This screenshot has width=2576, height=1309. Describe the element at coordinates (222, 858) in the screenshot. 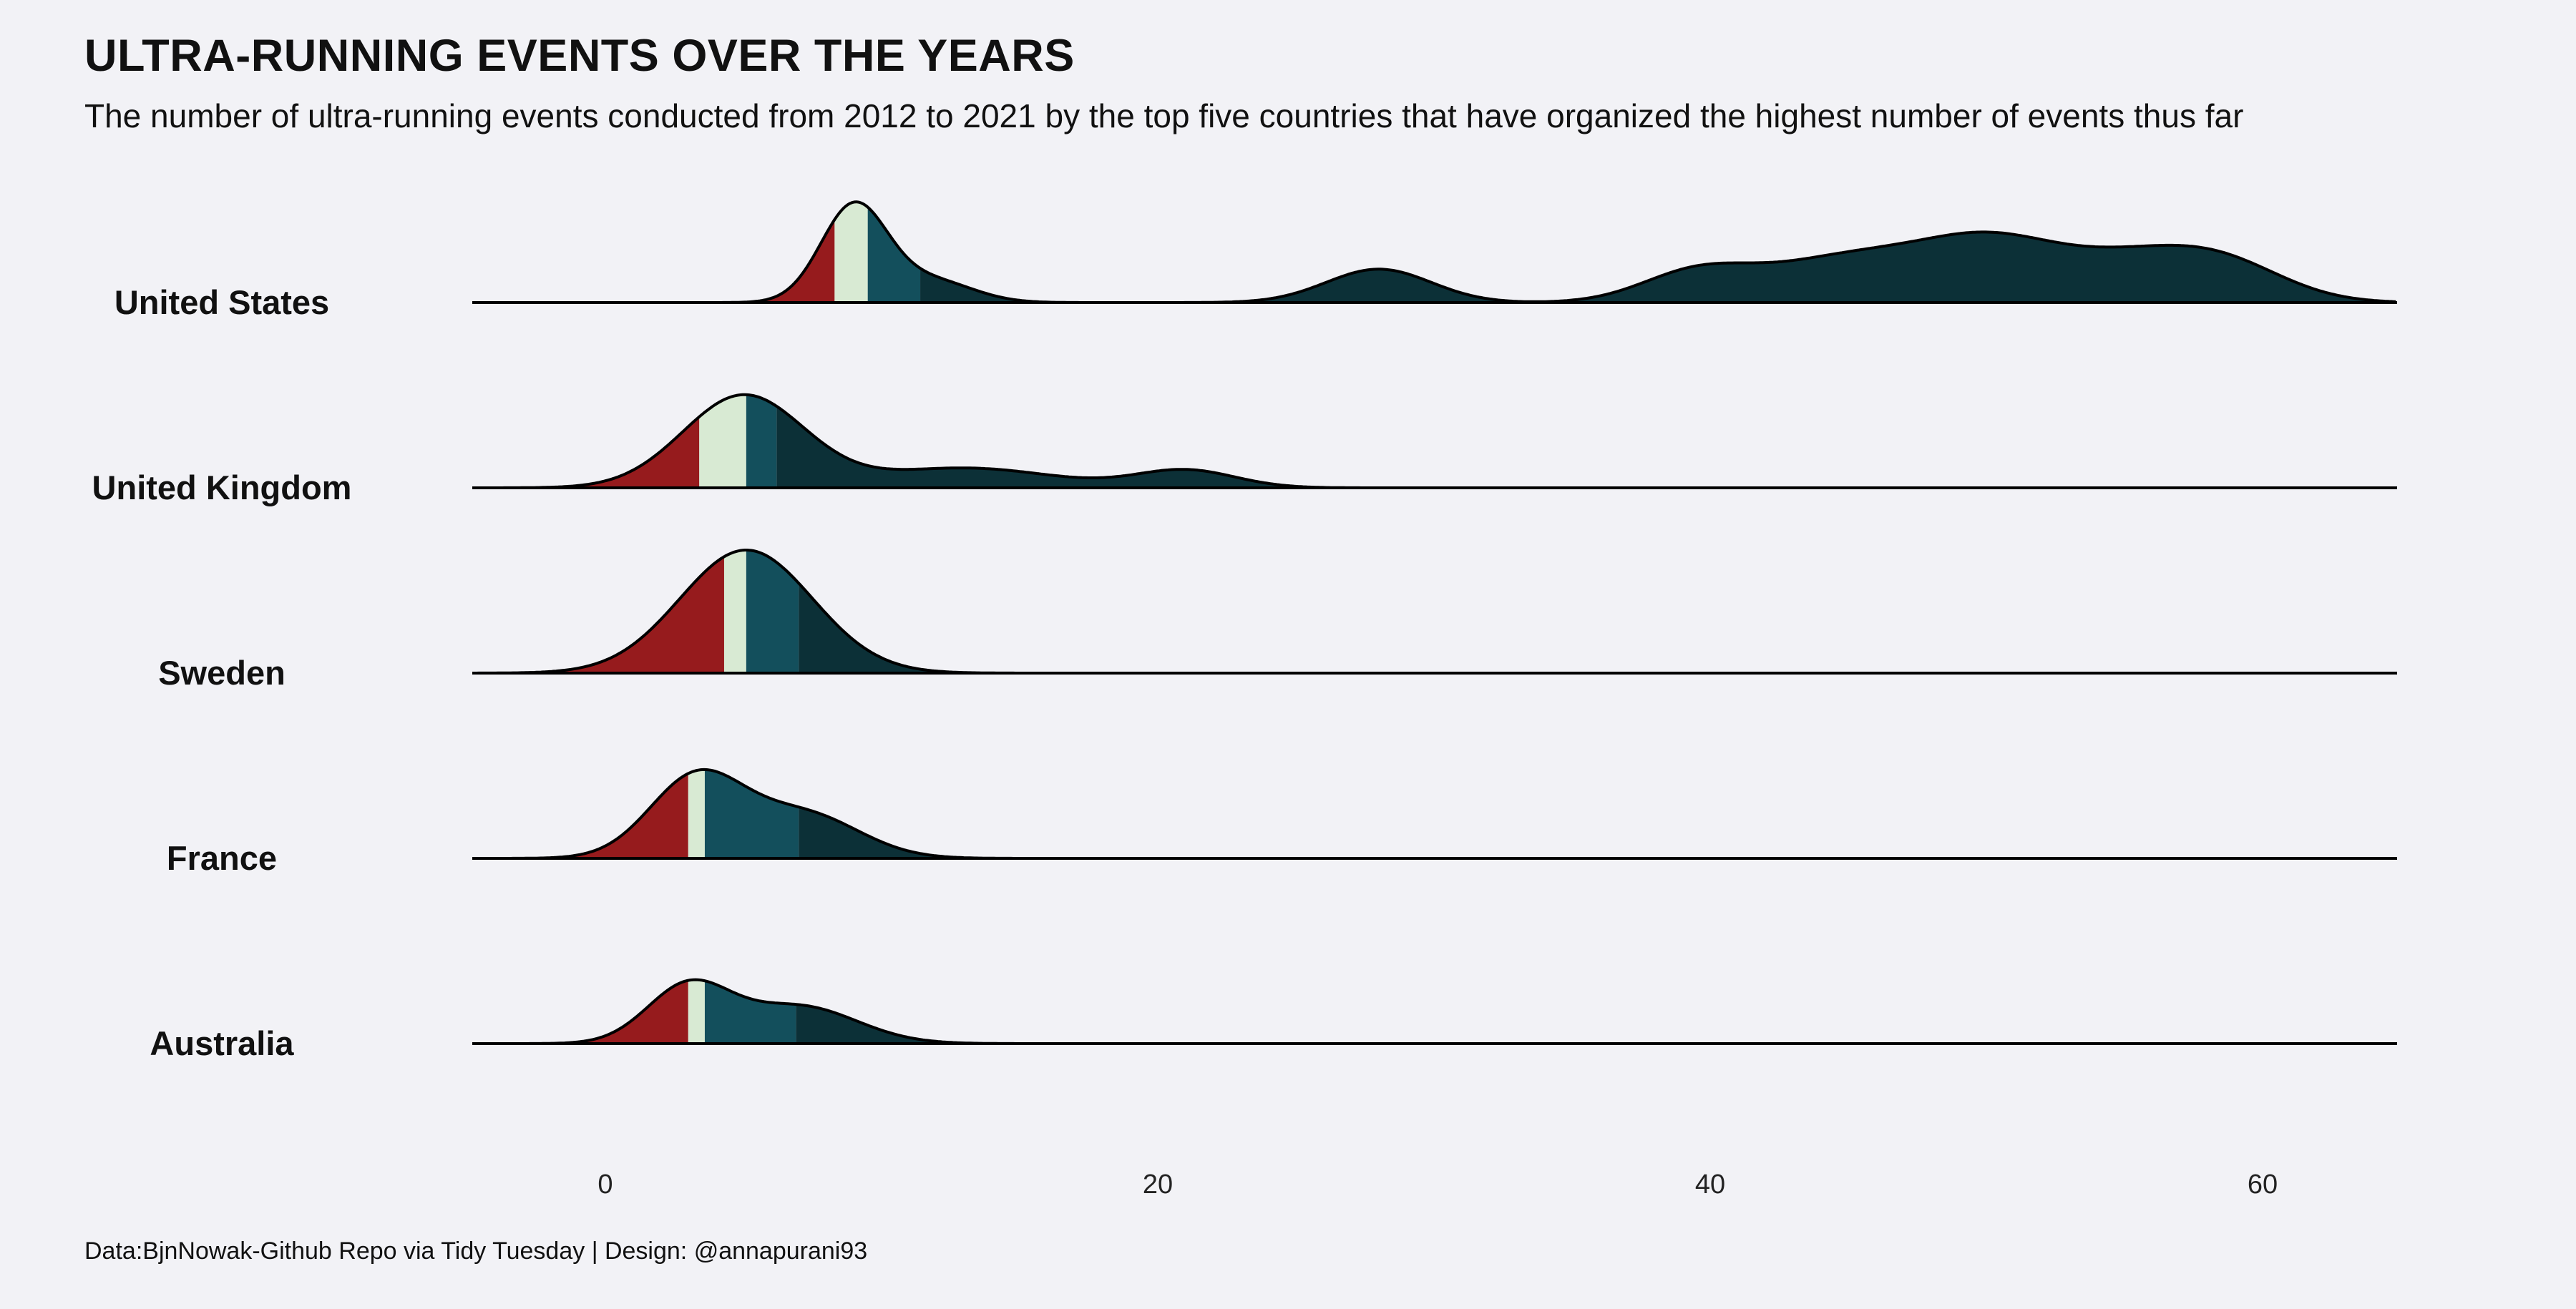

I see `y-label: France` at that location.